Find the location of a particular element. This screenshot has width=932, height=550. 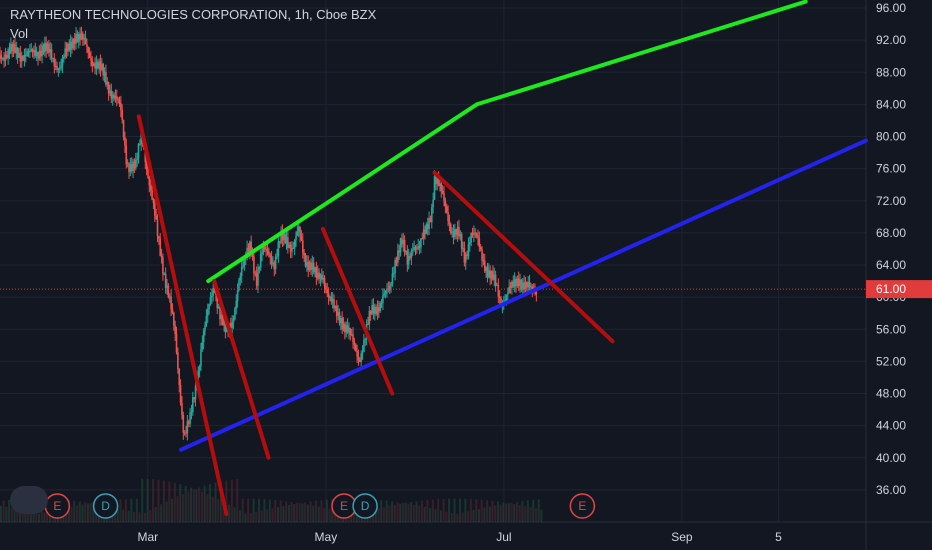

earnings-marker is located at coordinates (582, 506).